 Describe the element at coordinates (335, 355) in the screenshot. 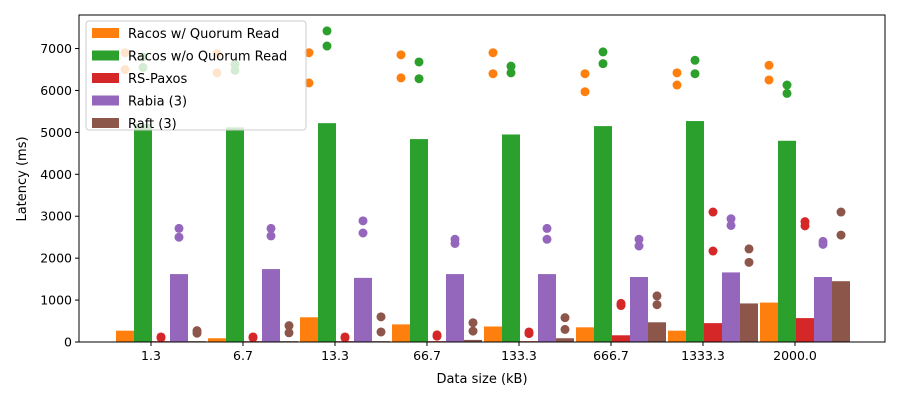

I see `x-tick-label: 13.3` at that location.